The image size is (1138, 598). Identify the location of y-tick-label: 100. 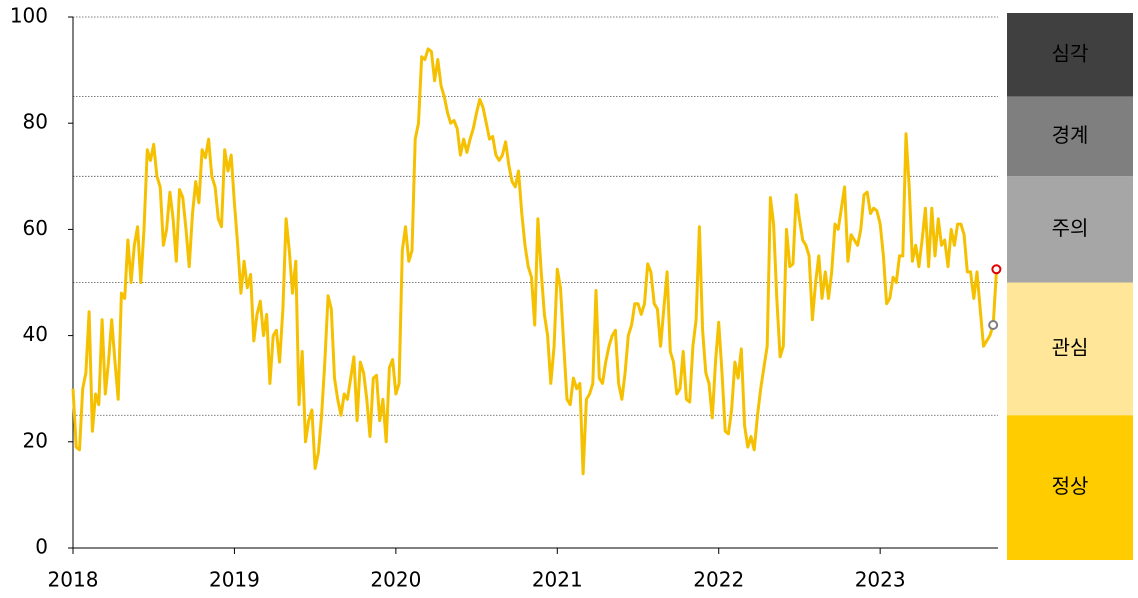
(29, 16).